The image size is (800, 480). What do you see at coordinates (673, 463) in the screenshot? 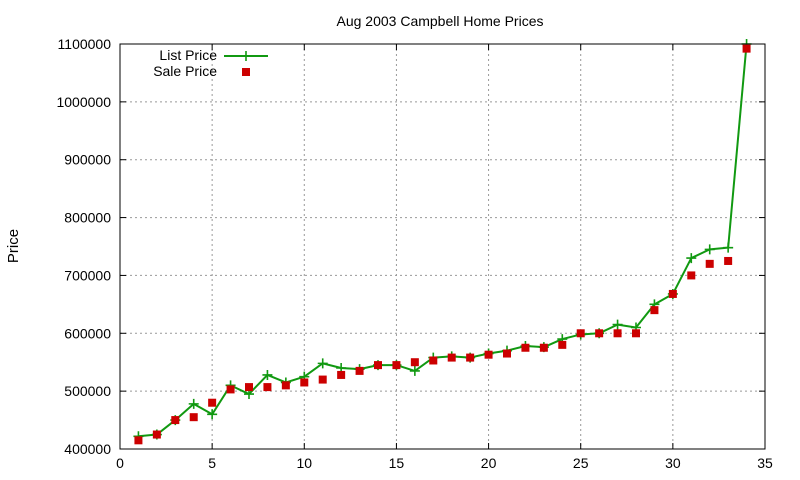
I see `x-tick-label: 30` at bounding box center [673, 463].